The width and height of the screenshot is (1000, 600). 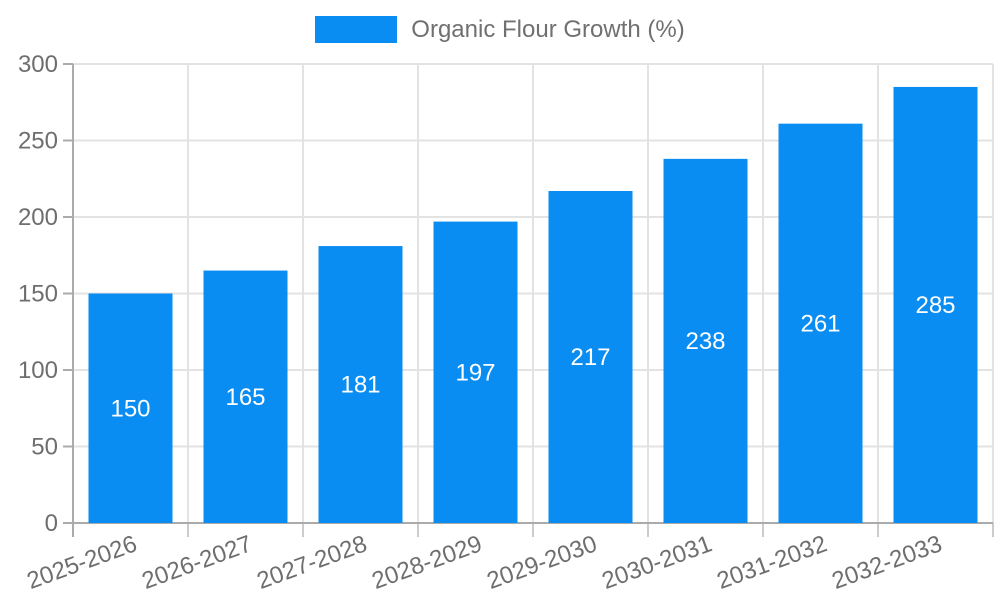 What do you see at coordinates (196, 562) in the screenshot?
I see `x-tick-label: 2026-2027` at bounding box center [196, 562].